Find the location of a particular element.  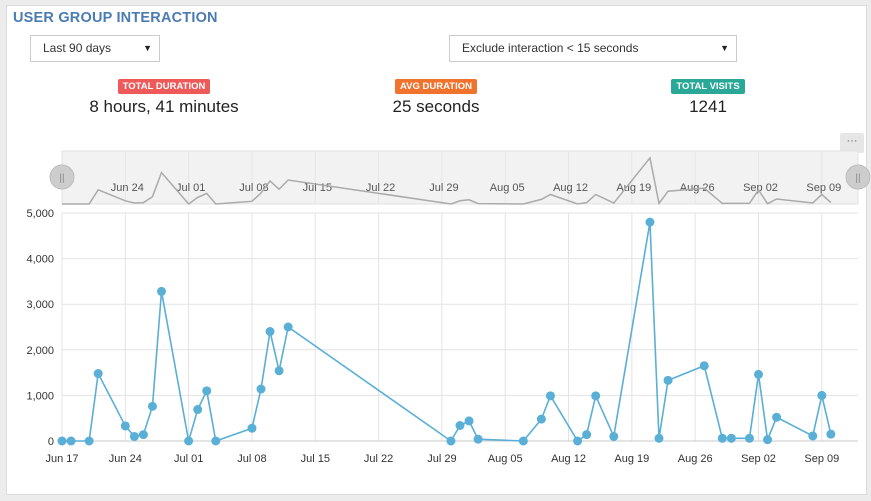

stat-total-duration: TOTAL DURATION 8 hours, 41 minutes is located at coordinates (164, 96).